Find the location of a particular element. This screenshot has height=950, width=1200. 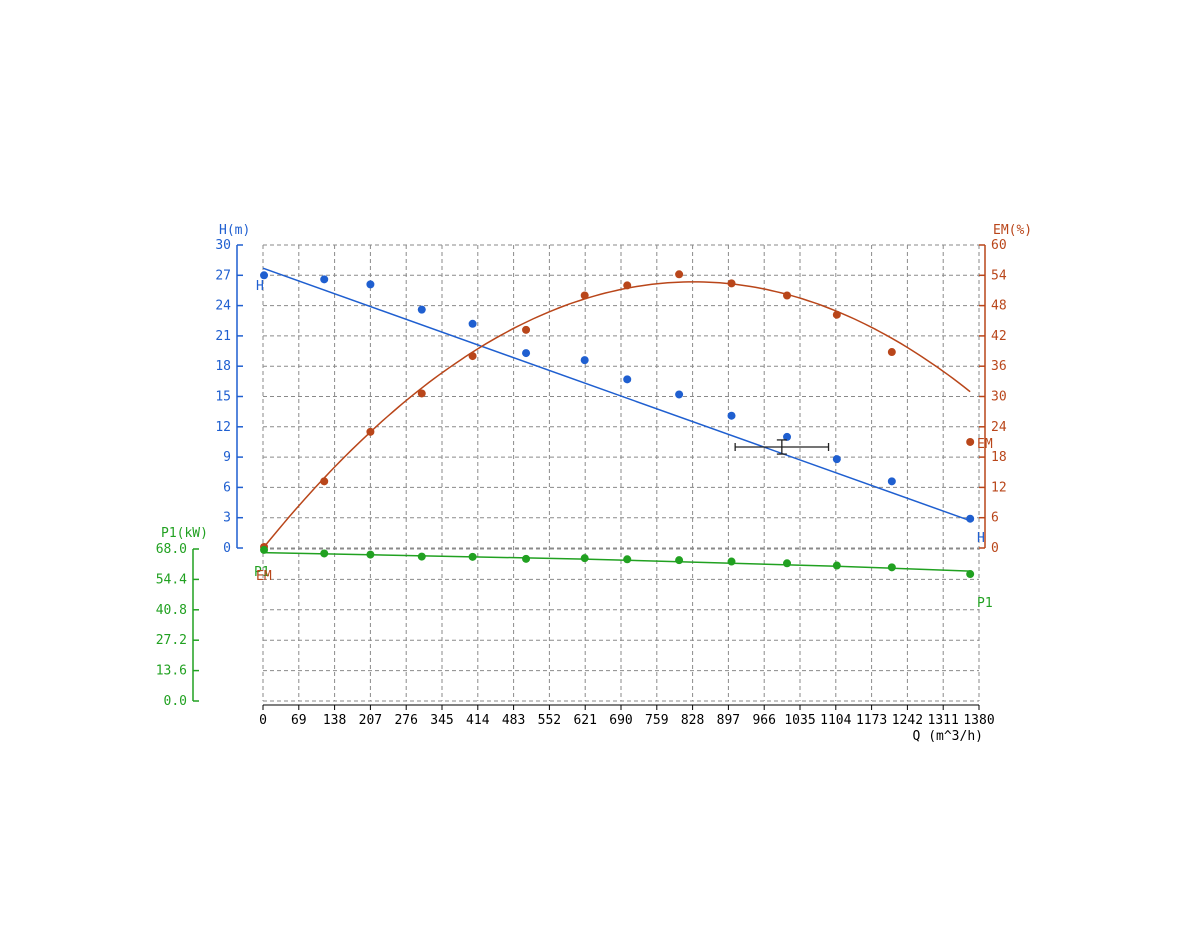

x-tick-label: 276 is located at coordinates (405, 720).